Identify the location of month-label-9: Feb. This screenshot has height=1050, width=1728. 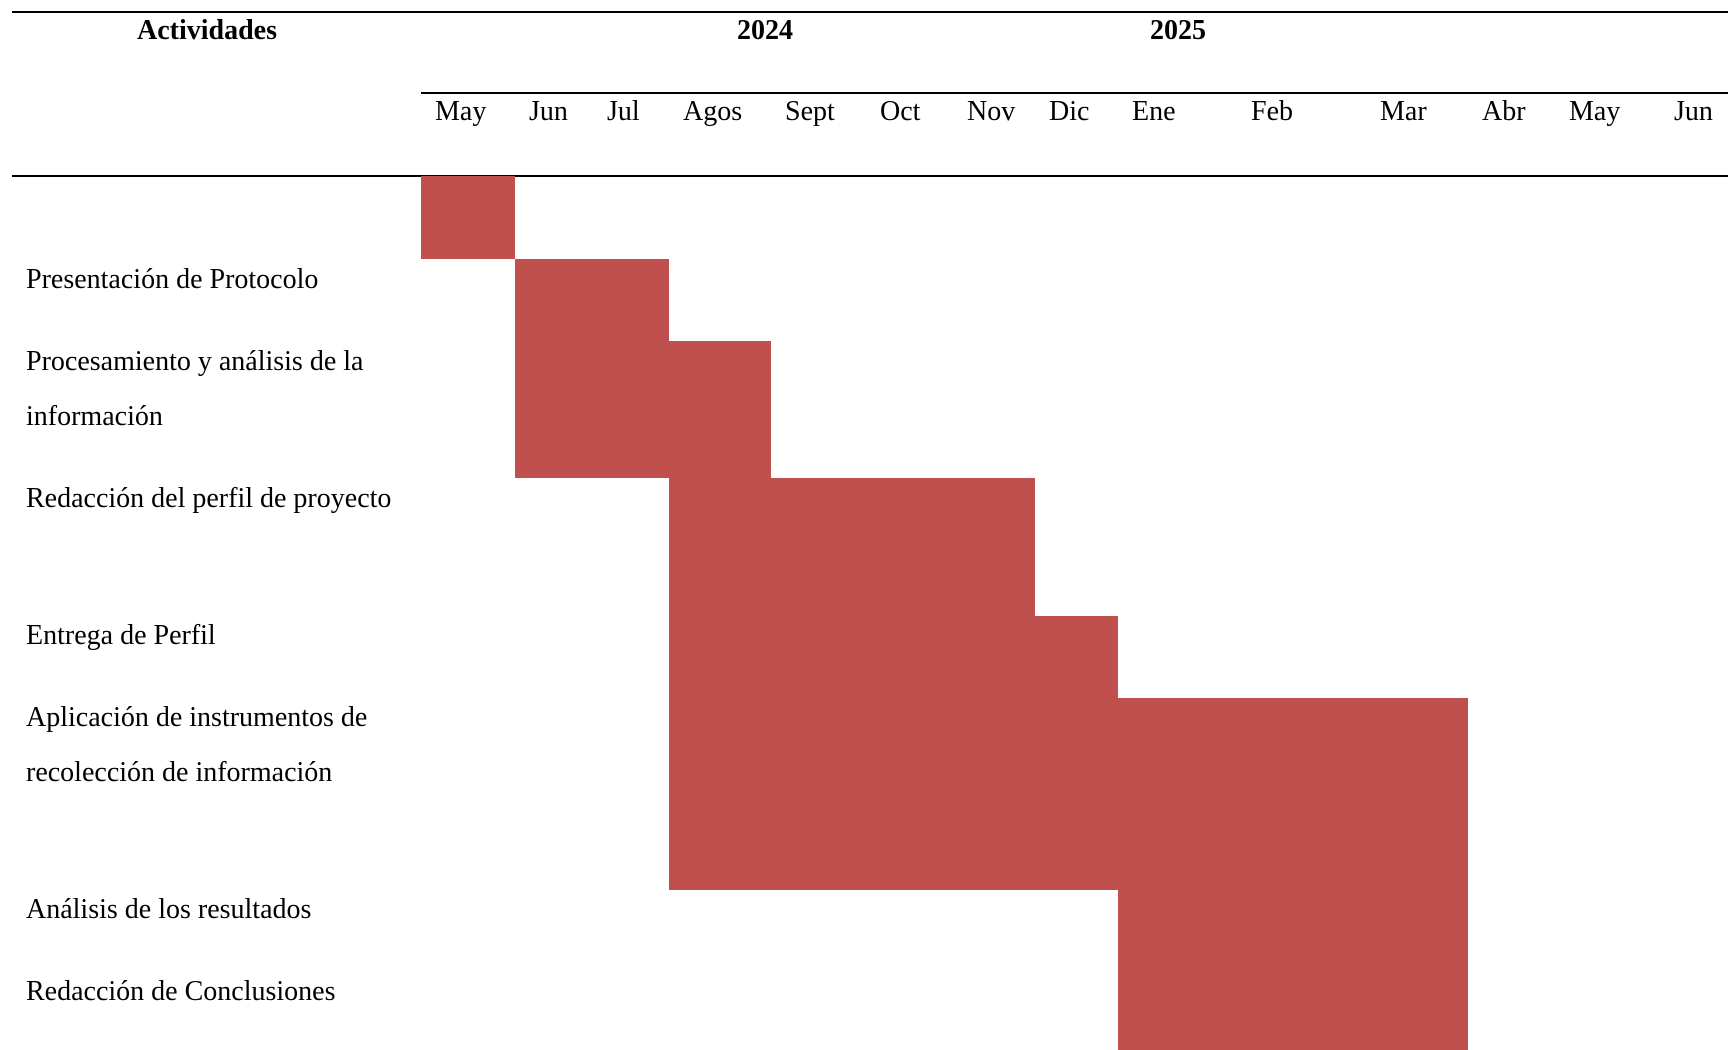
(1272, 111).